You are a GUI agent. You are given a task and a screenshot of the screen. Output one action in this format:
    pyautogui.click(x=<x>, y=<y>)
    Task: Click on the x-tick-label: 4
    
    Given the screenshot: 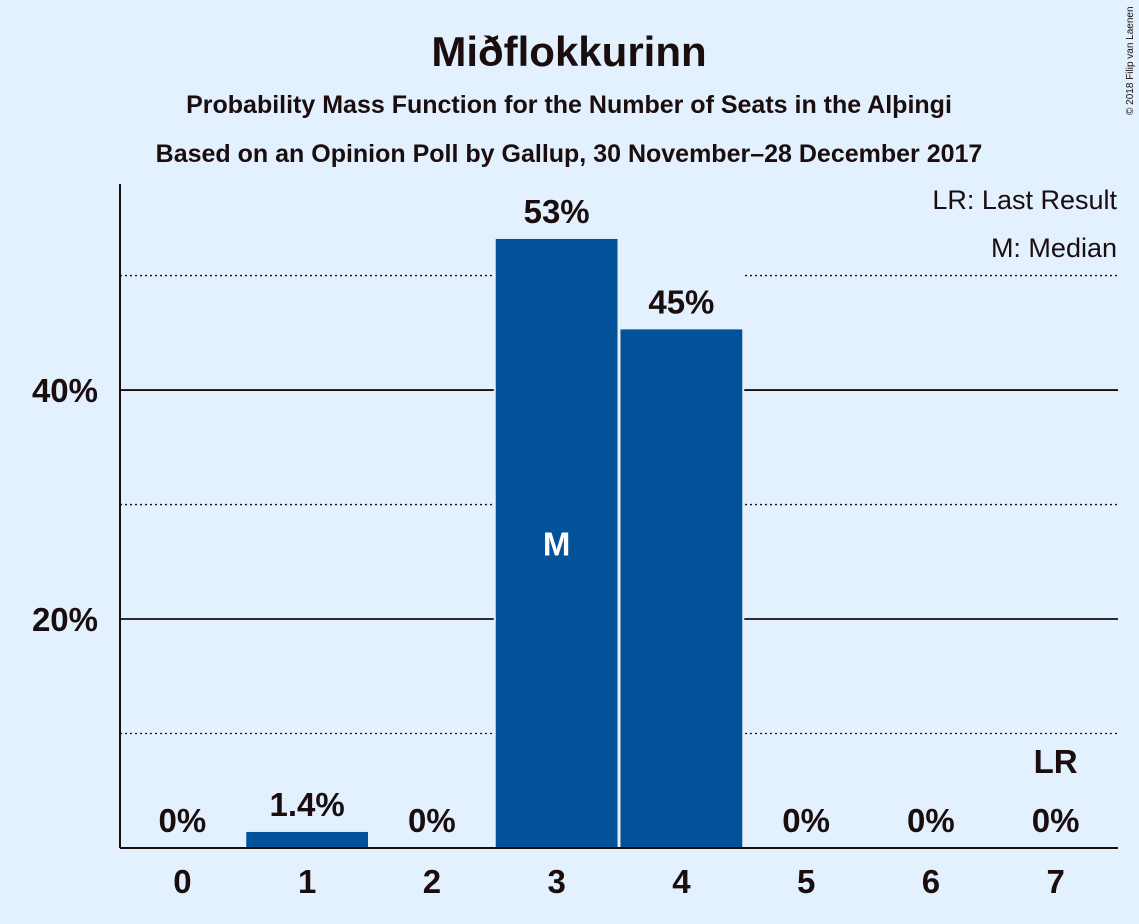 What is the action you would take?
    pyautogui.click(x=681, y=881)
    